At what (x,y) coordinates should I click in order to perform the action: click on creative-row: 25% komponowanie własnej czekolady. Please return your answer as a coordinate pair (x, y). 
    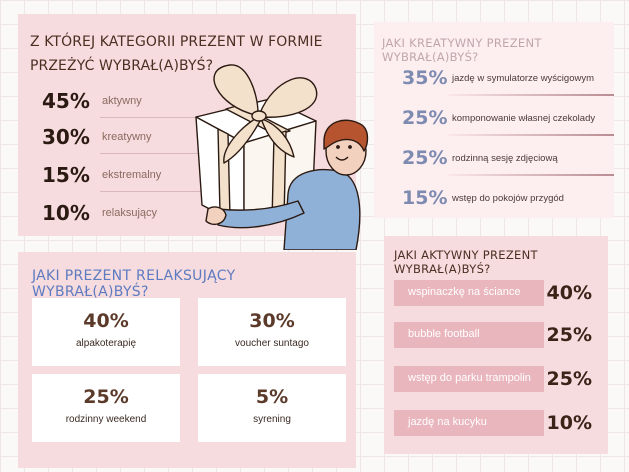
    Looking at the image, I should click on (508, 121).